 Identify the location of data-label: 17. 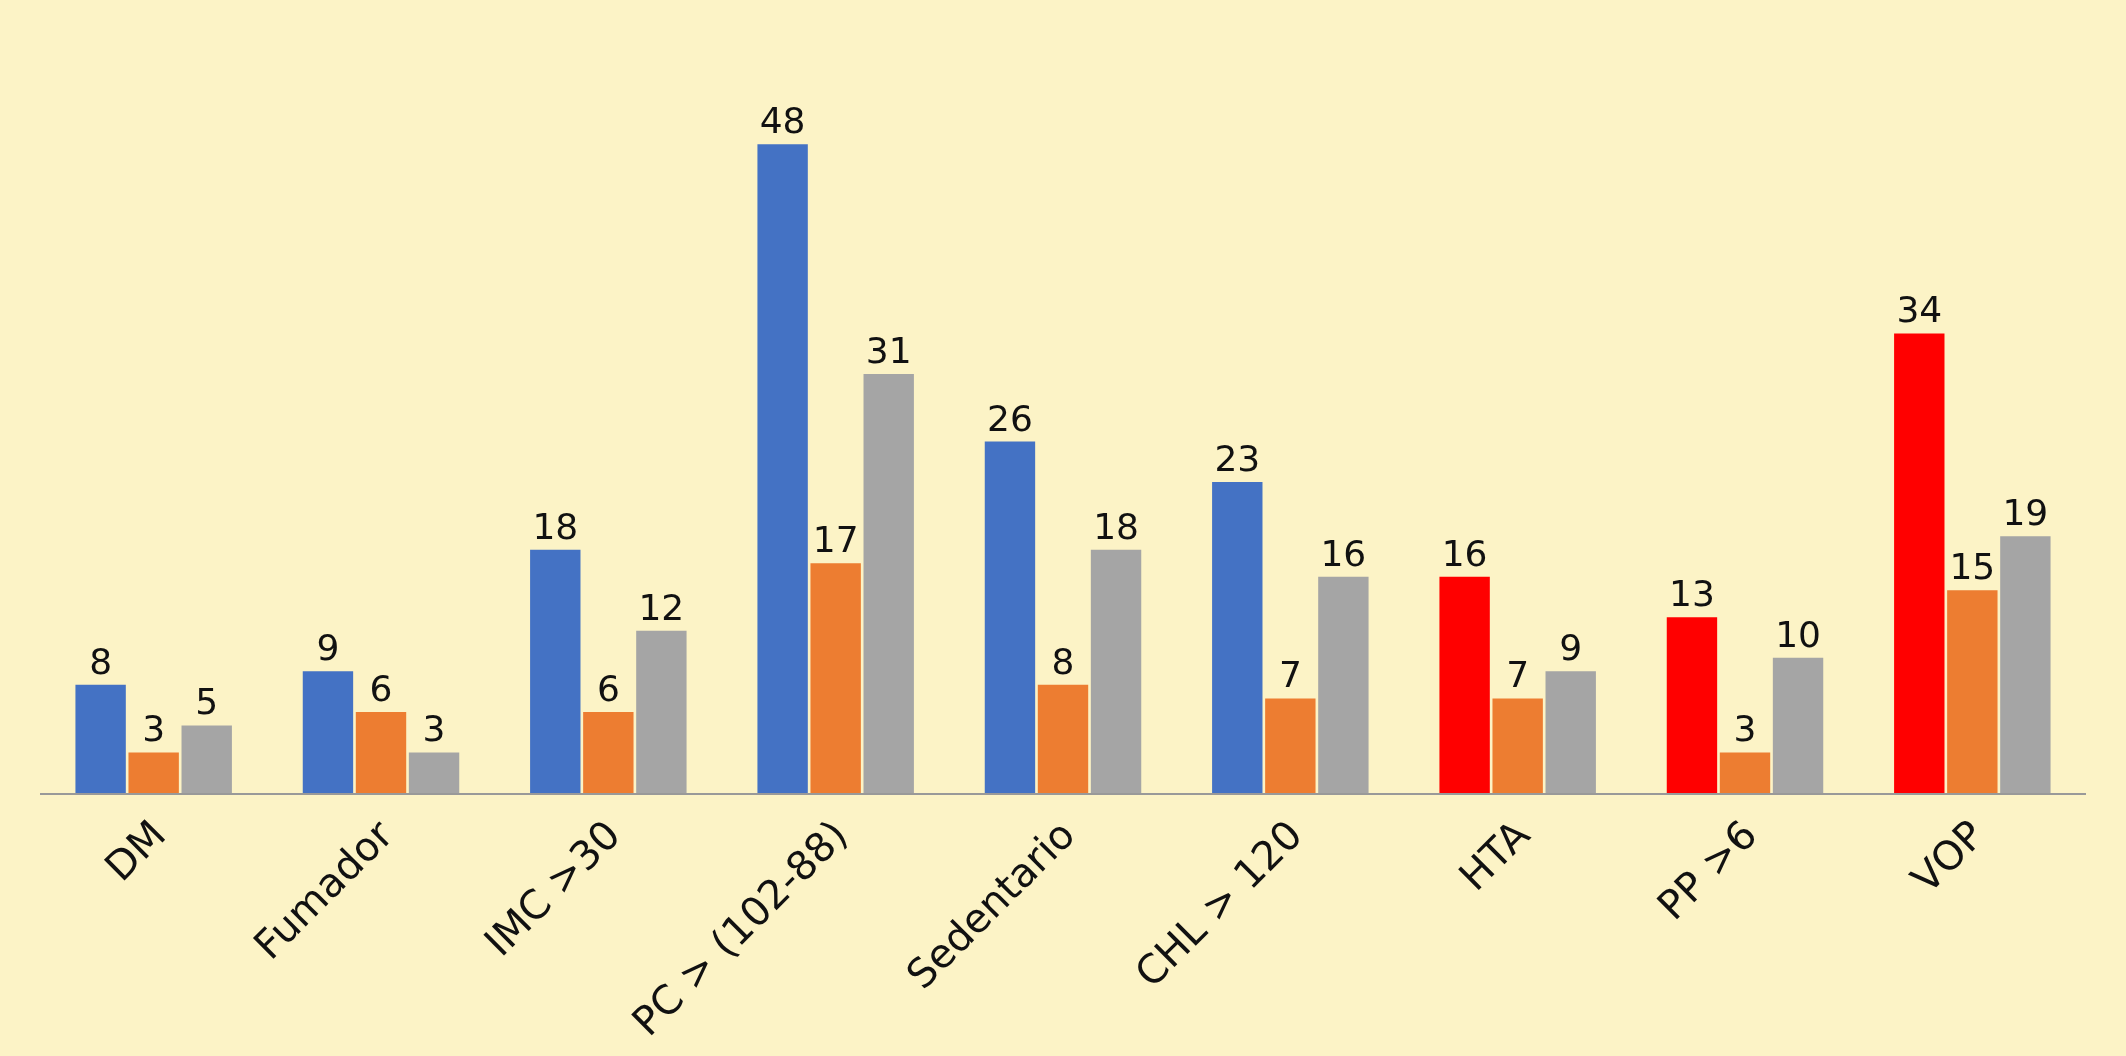
(835, 540).